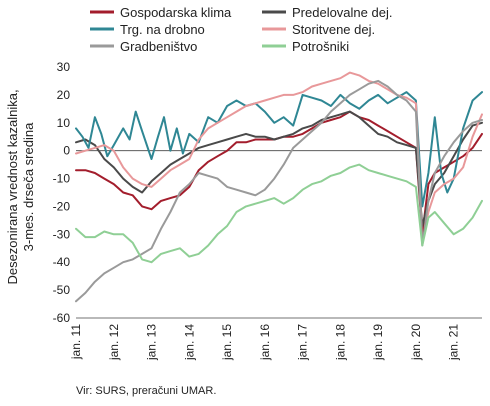 Image resolution: width=490 pixels, height=406 pixels. I want to click on x-tick-label: jan. 18, so click(340, 342).